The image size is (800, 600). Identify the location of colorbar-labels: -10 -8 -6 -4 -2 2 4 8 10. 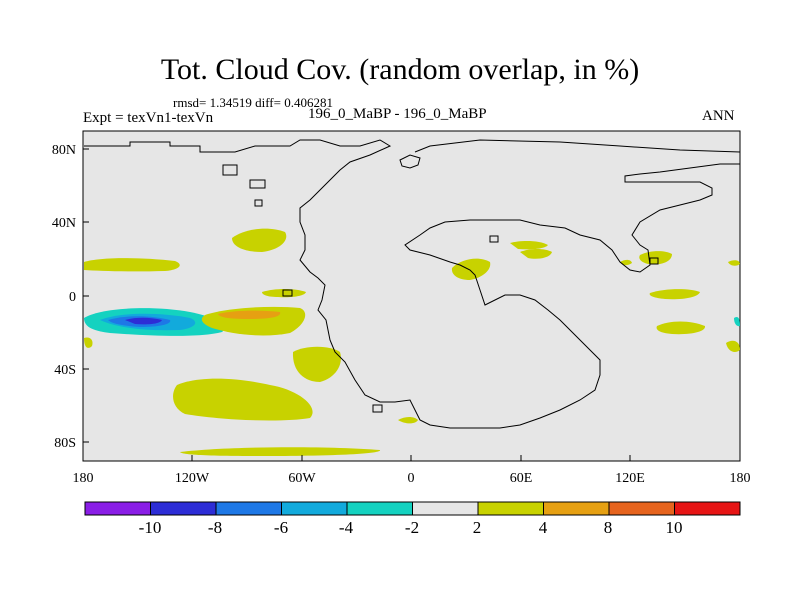
(411, 527).